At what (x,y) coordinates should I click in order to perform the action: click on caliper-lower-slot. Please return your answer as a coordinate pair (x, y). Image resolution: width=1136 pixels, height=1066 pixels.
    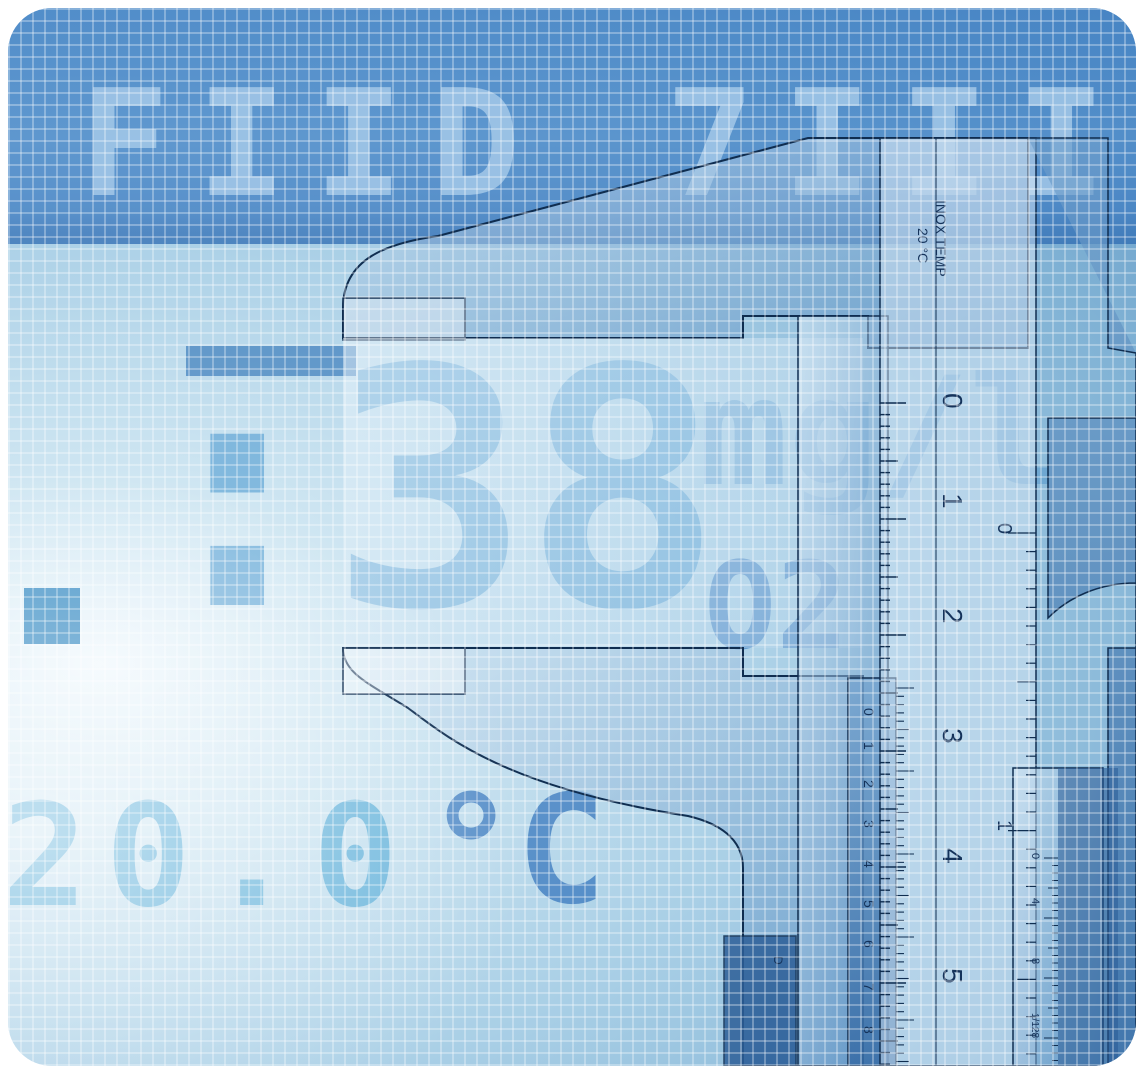
    Looking at the image, I should click on (404, 671).